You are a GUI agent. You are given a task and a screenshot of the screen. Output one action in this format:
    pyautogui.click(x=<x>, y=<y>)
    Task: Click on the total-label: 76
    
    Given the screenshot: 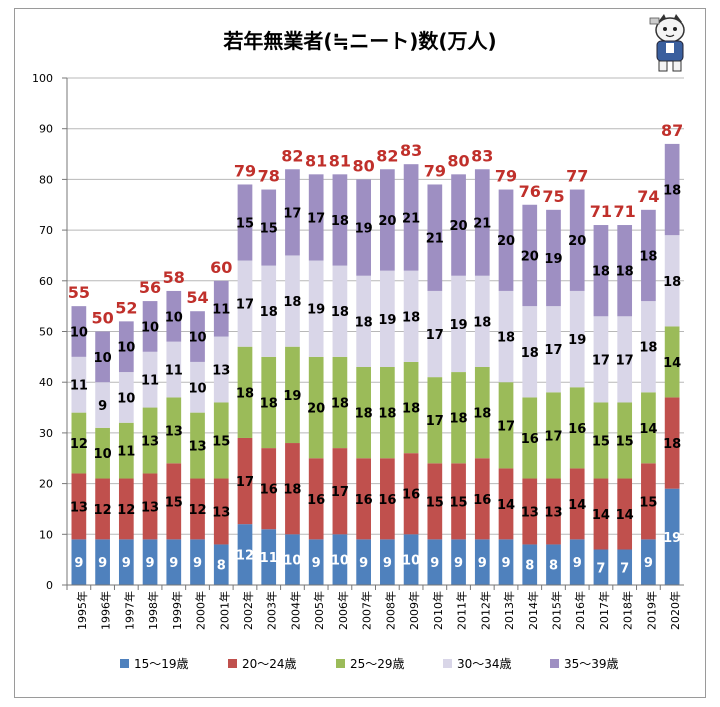 What is the action you would take?
    pyautogui.click(x=530, y=191)
    